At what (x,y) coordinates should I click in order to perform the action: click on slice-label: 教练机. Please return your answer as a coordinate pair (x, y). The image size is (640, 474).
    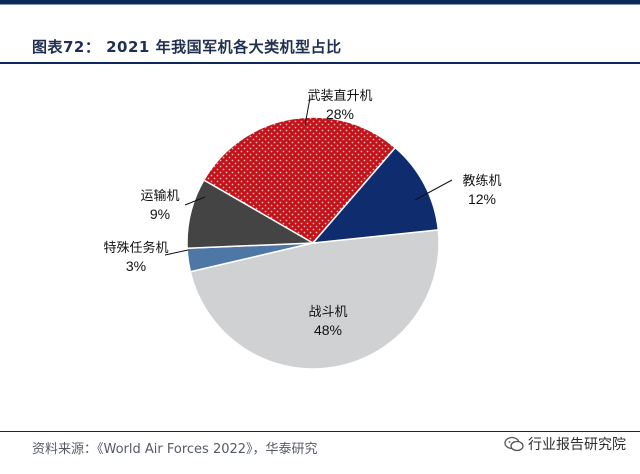
    Looking at the image, I should click on (481, 181).